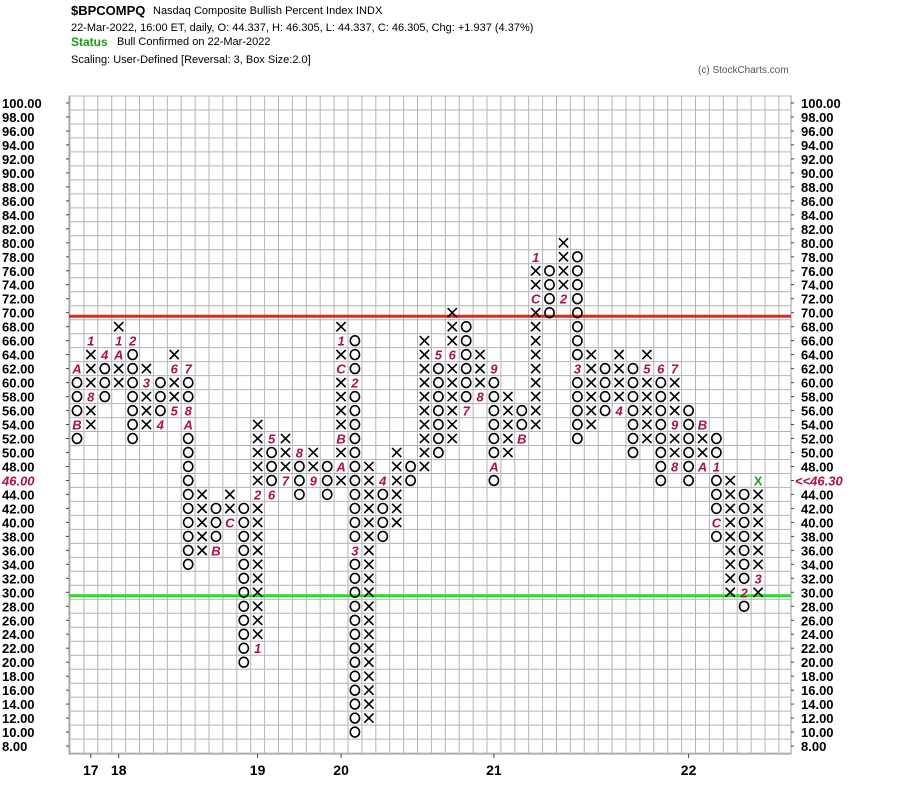 The width and height of the screenshot is (900, 796). What do you see at coordinates (18, 522) in the screenshot?
I see `y-axis-label-left: 40.00` at bounding box center [18, 522].